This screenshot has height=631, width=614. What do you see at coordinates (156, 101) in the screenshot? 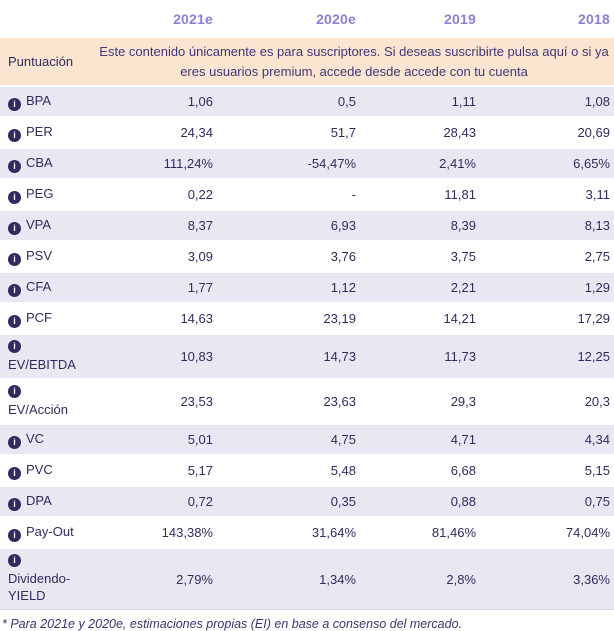
I see `metric-value-2021e: 1,06` at bounding box center [156, 101].